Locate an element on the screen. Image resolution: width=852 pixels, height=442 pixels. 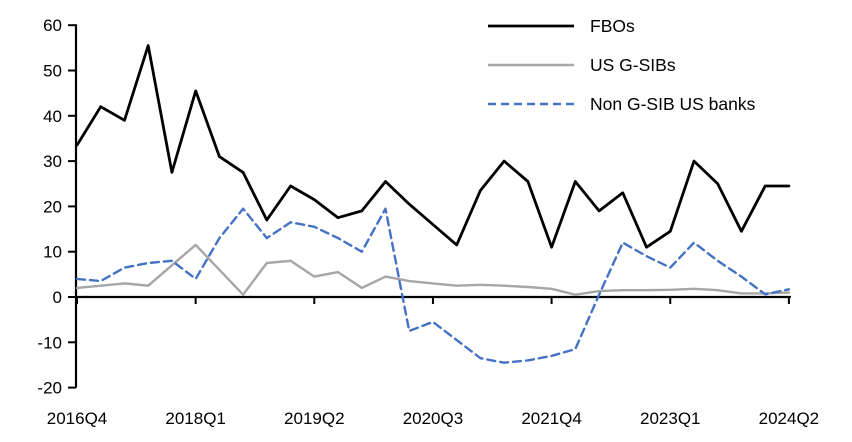
legend-label: US G-SIBs is located at coordinates (633, 65).